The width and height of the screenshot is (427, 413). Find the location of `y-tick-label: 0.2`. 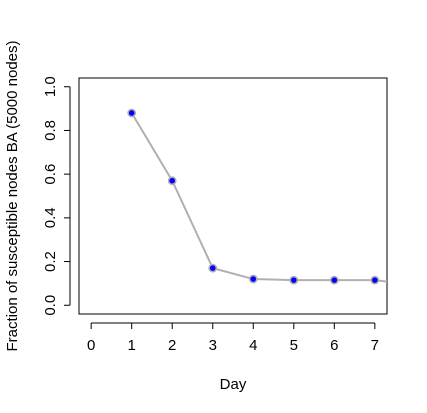

y-tick-label: 0.2 is located at coordinates (50, 261).